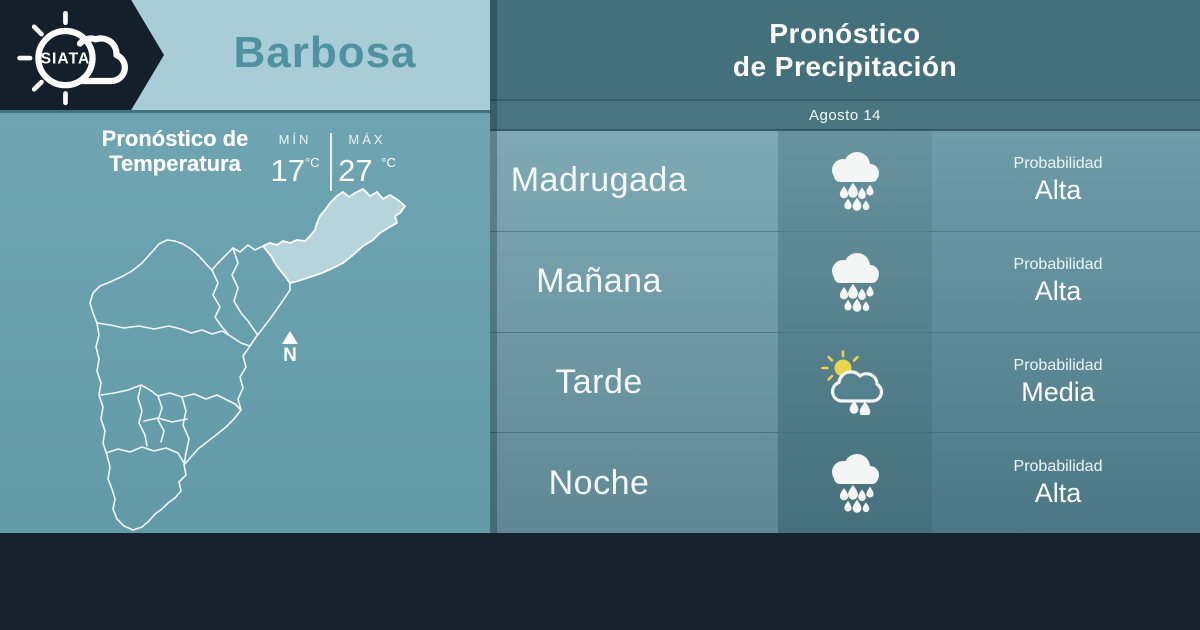  Describe the element at coordinates (845, 115) in the screenshot. I see `forecast-date: Agosto 14` at that location.